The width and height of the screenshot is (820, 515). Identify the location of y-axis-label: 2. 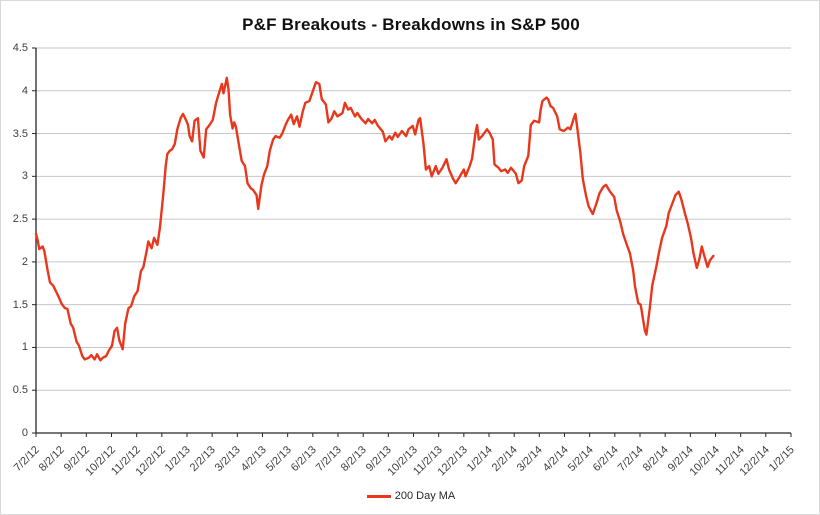
(24, 261).